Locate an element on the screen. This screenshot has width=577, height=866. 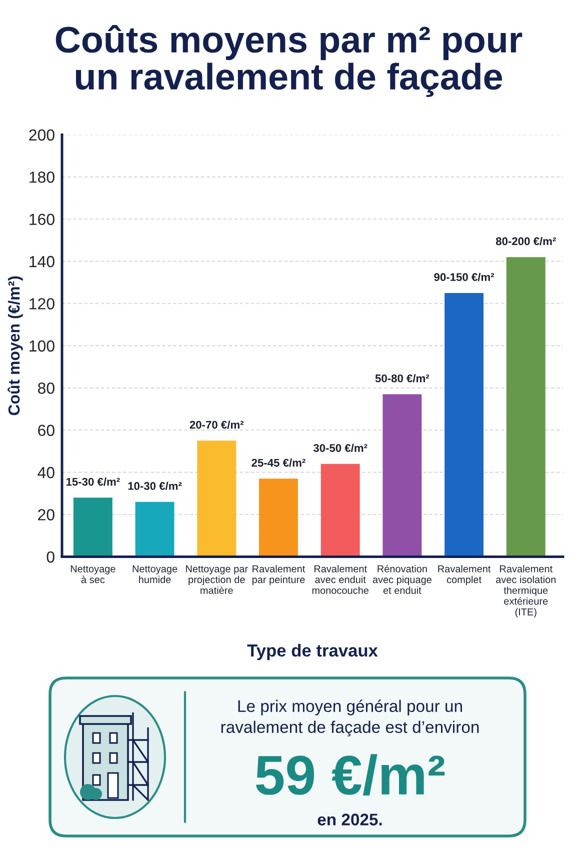
data-label: 50-80 €/m² is located at coordinates (402, 378).